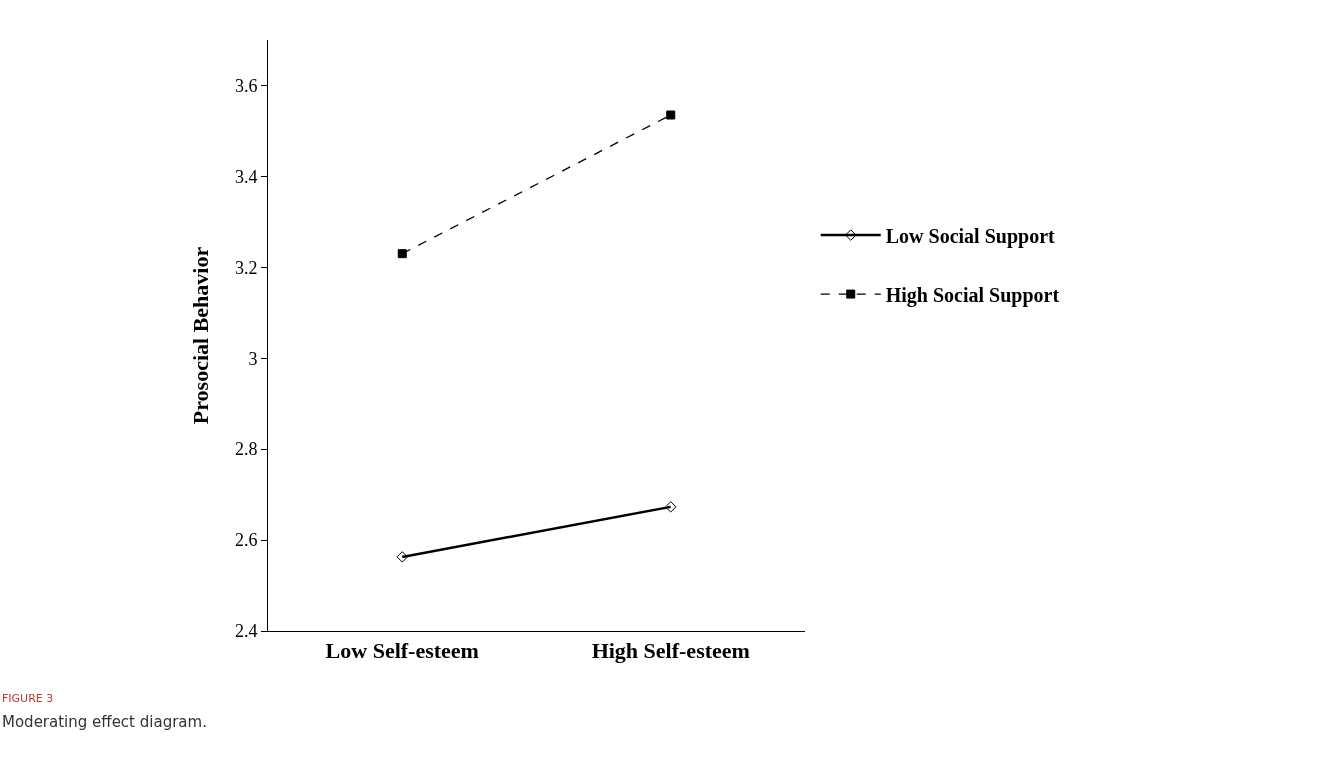 This screenshot has height=764, width=1325. What do you see at coordinates (200, 335) in the screenshot?
I see `y-axis-title: Prosocial Behavior` at bounding box center [200, 335].